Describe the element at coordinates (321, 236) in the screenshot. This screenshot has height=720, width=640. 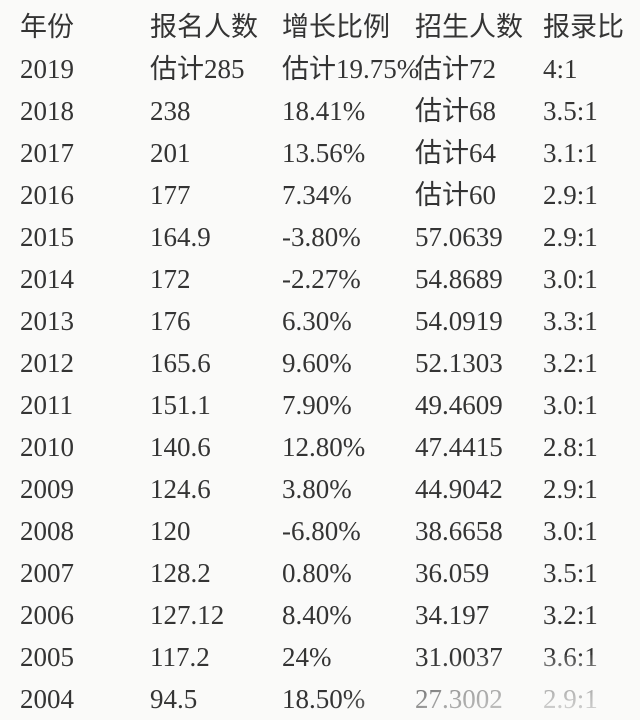
I see `table-cell: -3.80%` at that location.